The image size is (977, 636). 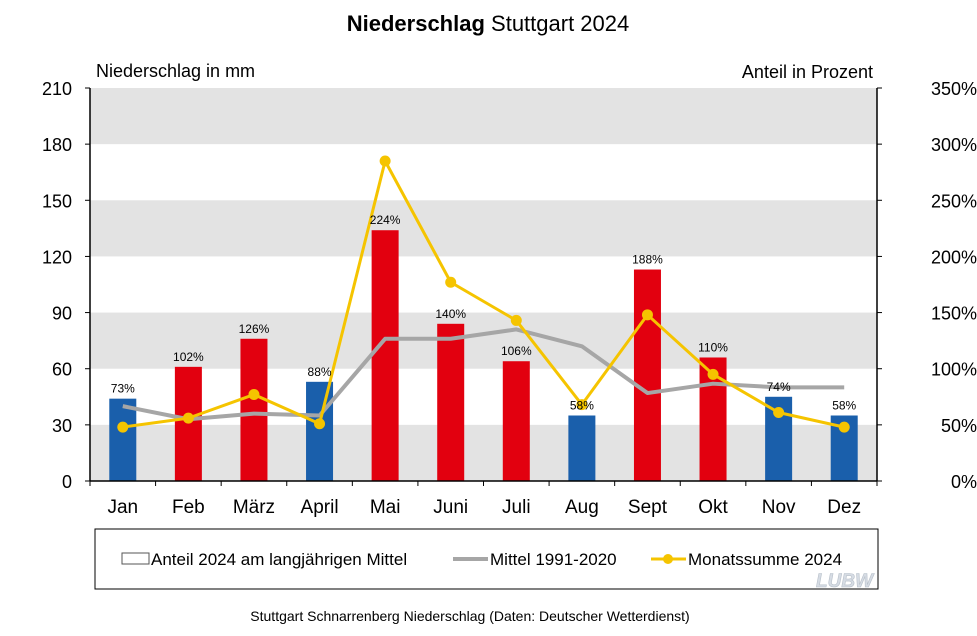 I want to click on x-tick-label-Feb: Feb, so click(x=188, y=507).